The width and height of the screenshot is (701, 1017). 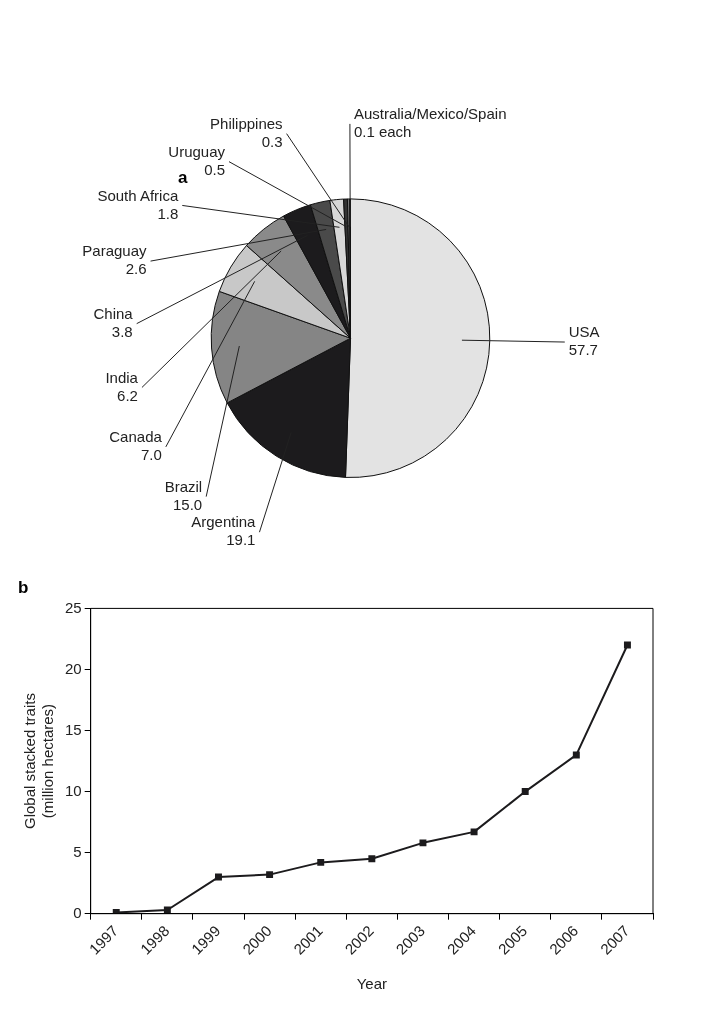 I want to click on x-axis-title: Year, so click(x=371, y=984).